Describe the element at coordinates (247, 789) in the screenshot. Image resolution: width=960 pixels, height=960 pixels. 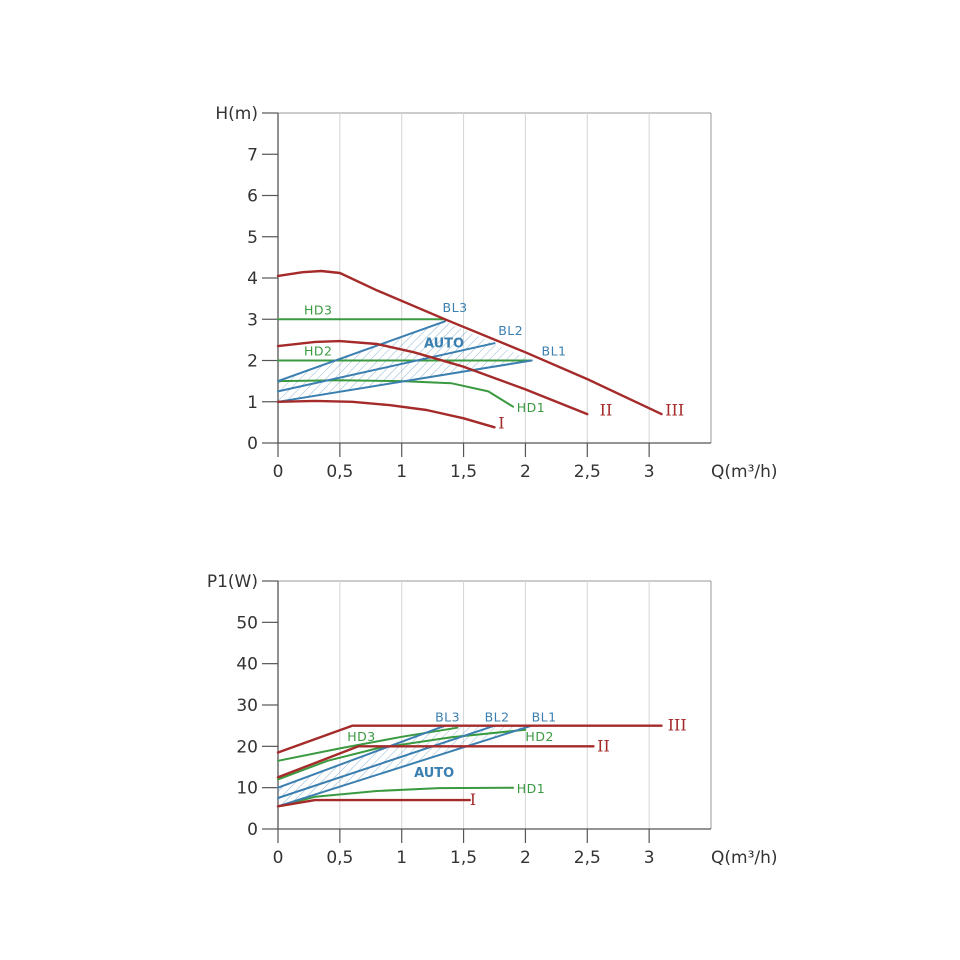
I see `y-tick-label: 10` at that location.